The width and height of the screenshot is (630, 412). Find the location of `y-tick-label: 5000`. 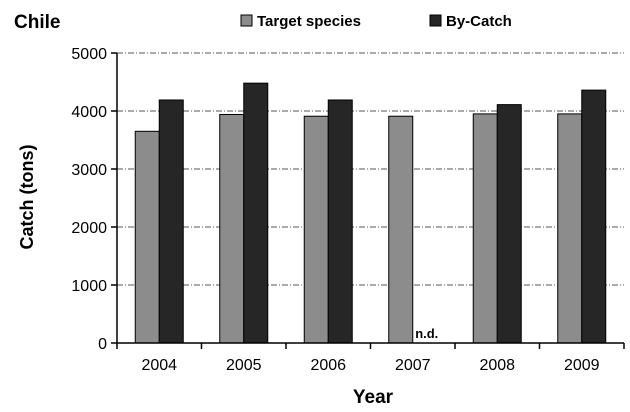

y-tick-label: 5000 is located at coordinates (89, 54).